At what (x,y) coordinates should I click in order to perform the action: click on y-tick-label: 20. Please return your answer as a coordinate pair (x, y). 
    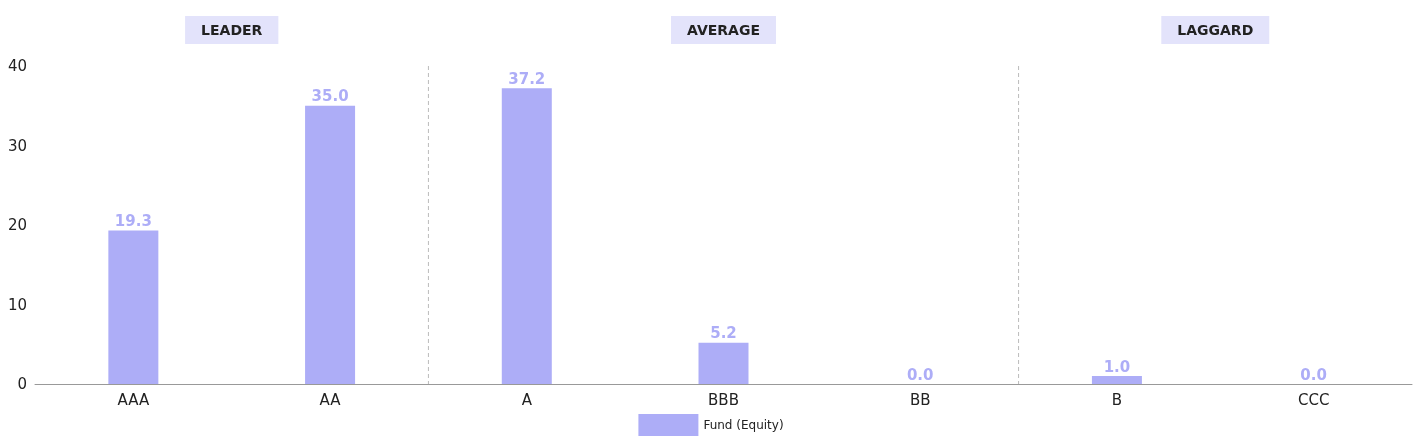
    Looking at the image, I should click on (17, 225).